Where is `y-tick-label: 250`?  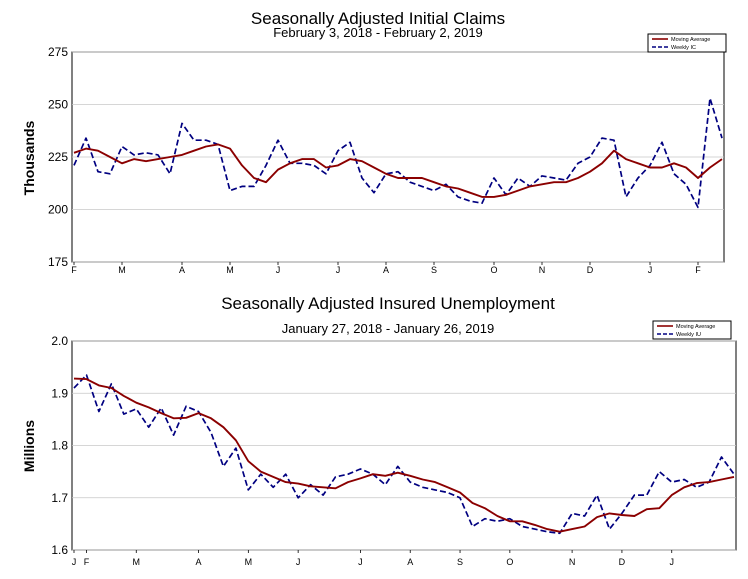 y-tick-label: 250 is located at coordinates (58, 105).